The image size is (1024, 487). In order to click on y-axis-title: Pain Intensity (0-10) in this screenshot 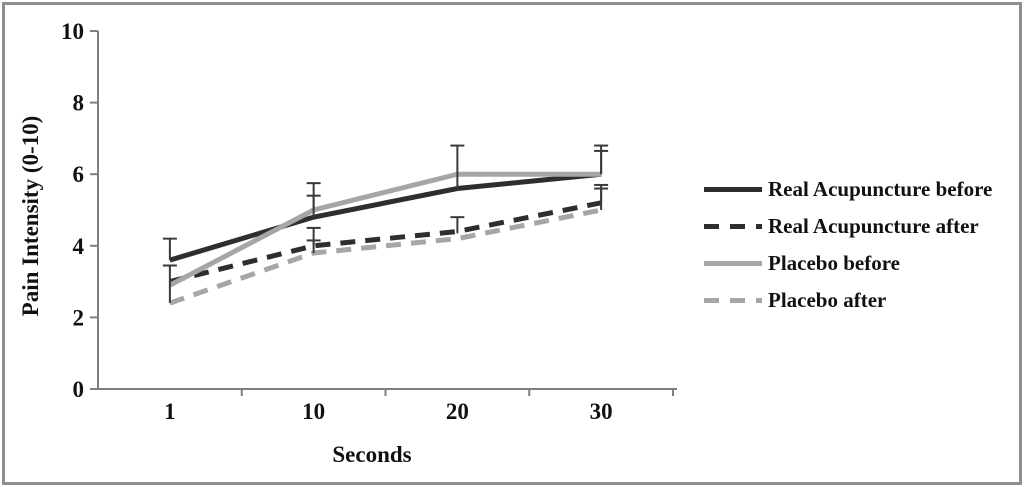, I will do `click(30, 216)`.